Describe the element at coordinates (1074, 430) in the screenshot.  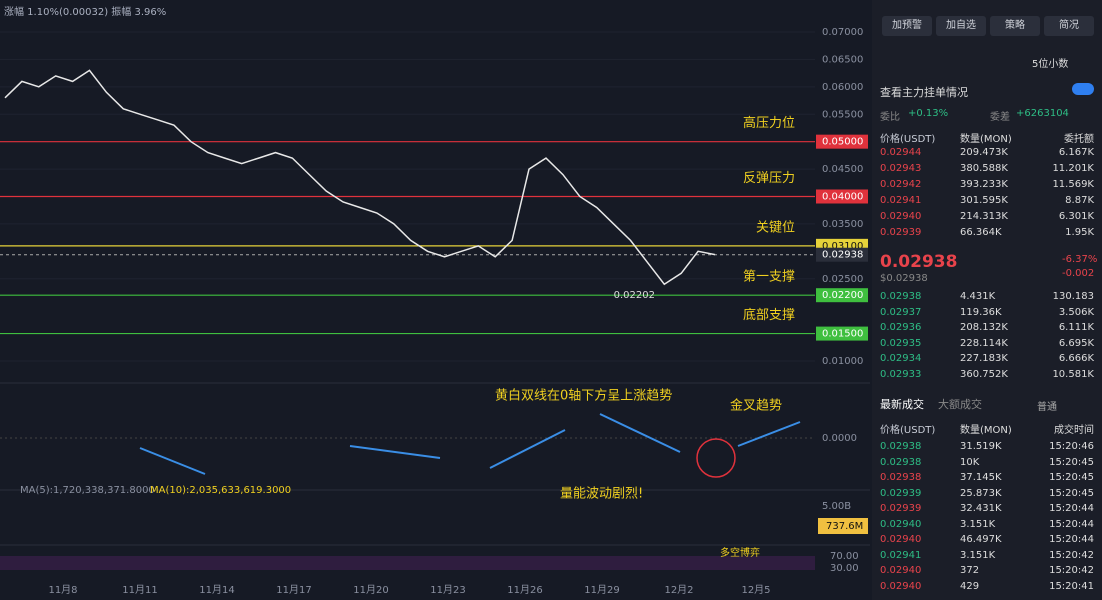
I see `trades-header: 成交时间` at that location.